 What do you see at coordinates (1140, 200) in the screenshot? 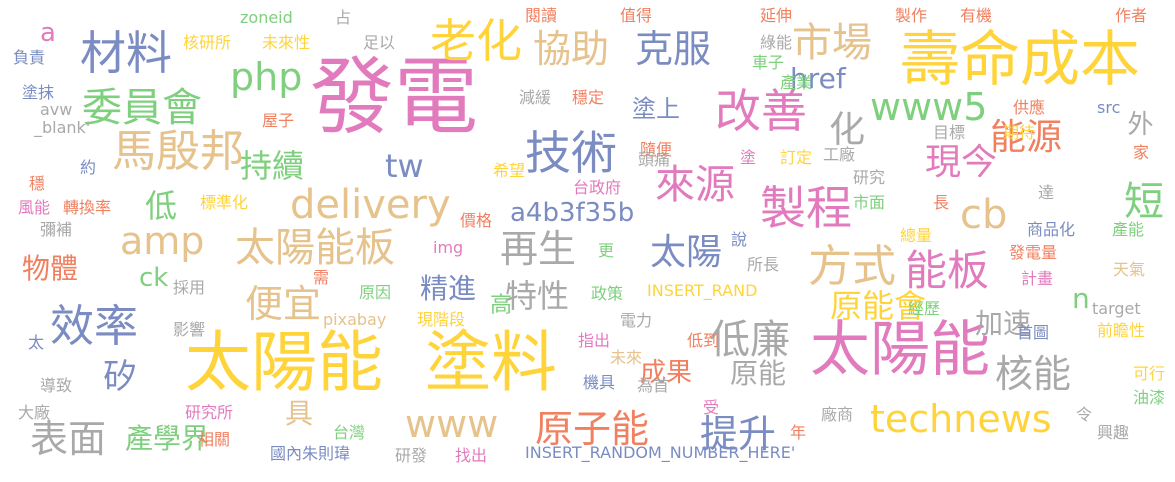
I see `cloud-word: 短` at bounding box center [1140, 200].